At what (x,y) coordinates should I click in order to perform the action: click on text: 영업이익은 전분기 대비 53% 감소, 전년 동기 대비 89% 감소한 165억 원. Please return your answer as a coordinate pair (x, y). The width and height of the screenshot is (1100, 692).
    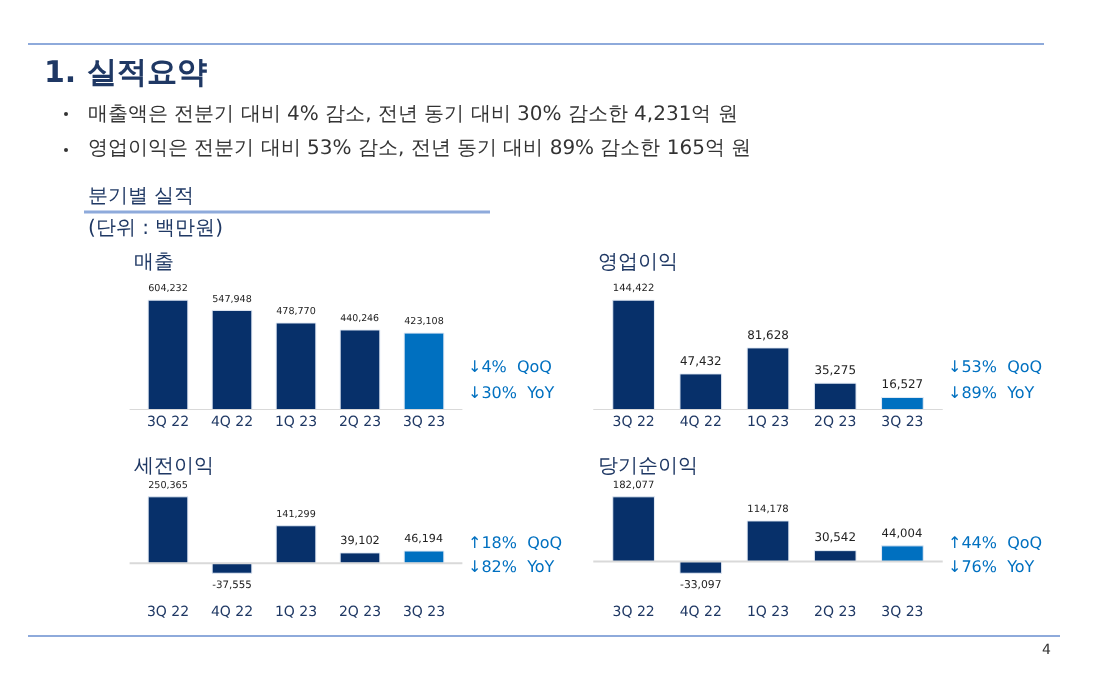
    Looking at the image, I should click on (420, 149).